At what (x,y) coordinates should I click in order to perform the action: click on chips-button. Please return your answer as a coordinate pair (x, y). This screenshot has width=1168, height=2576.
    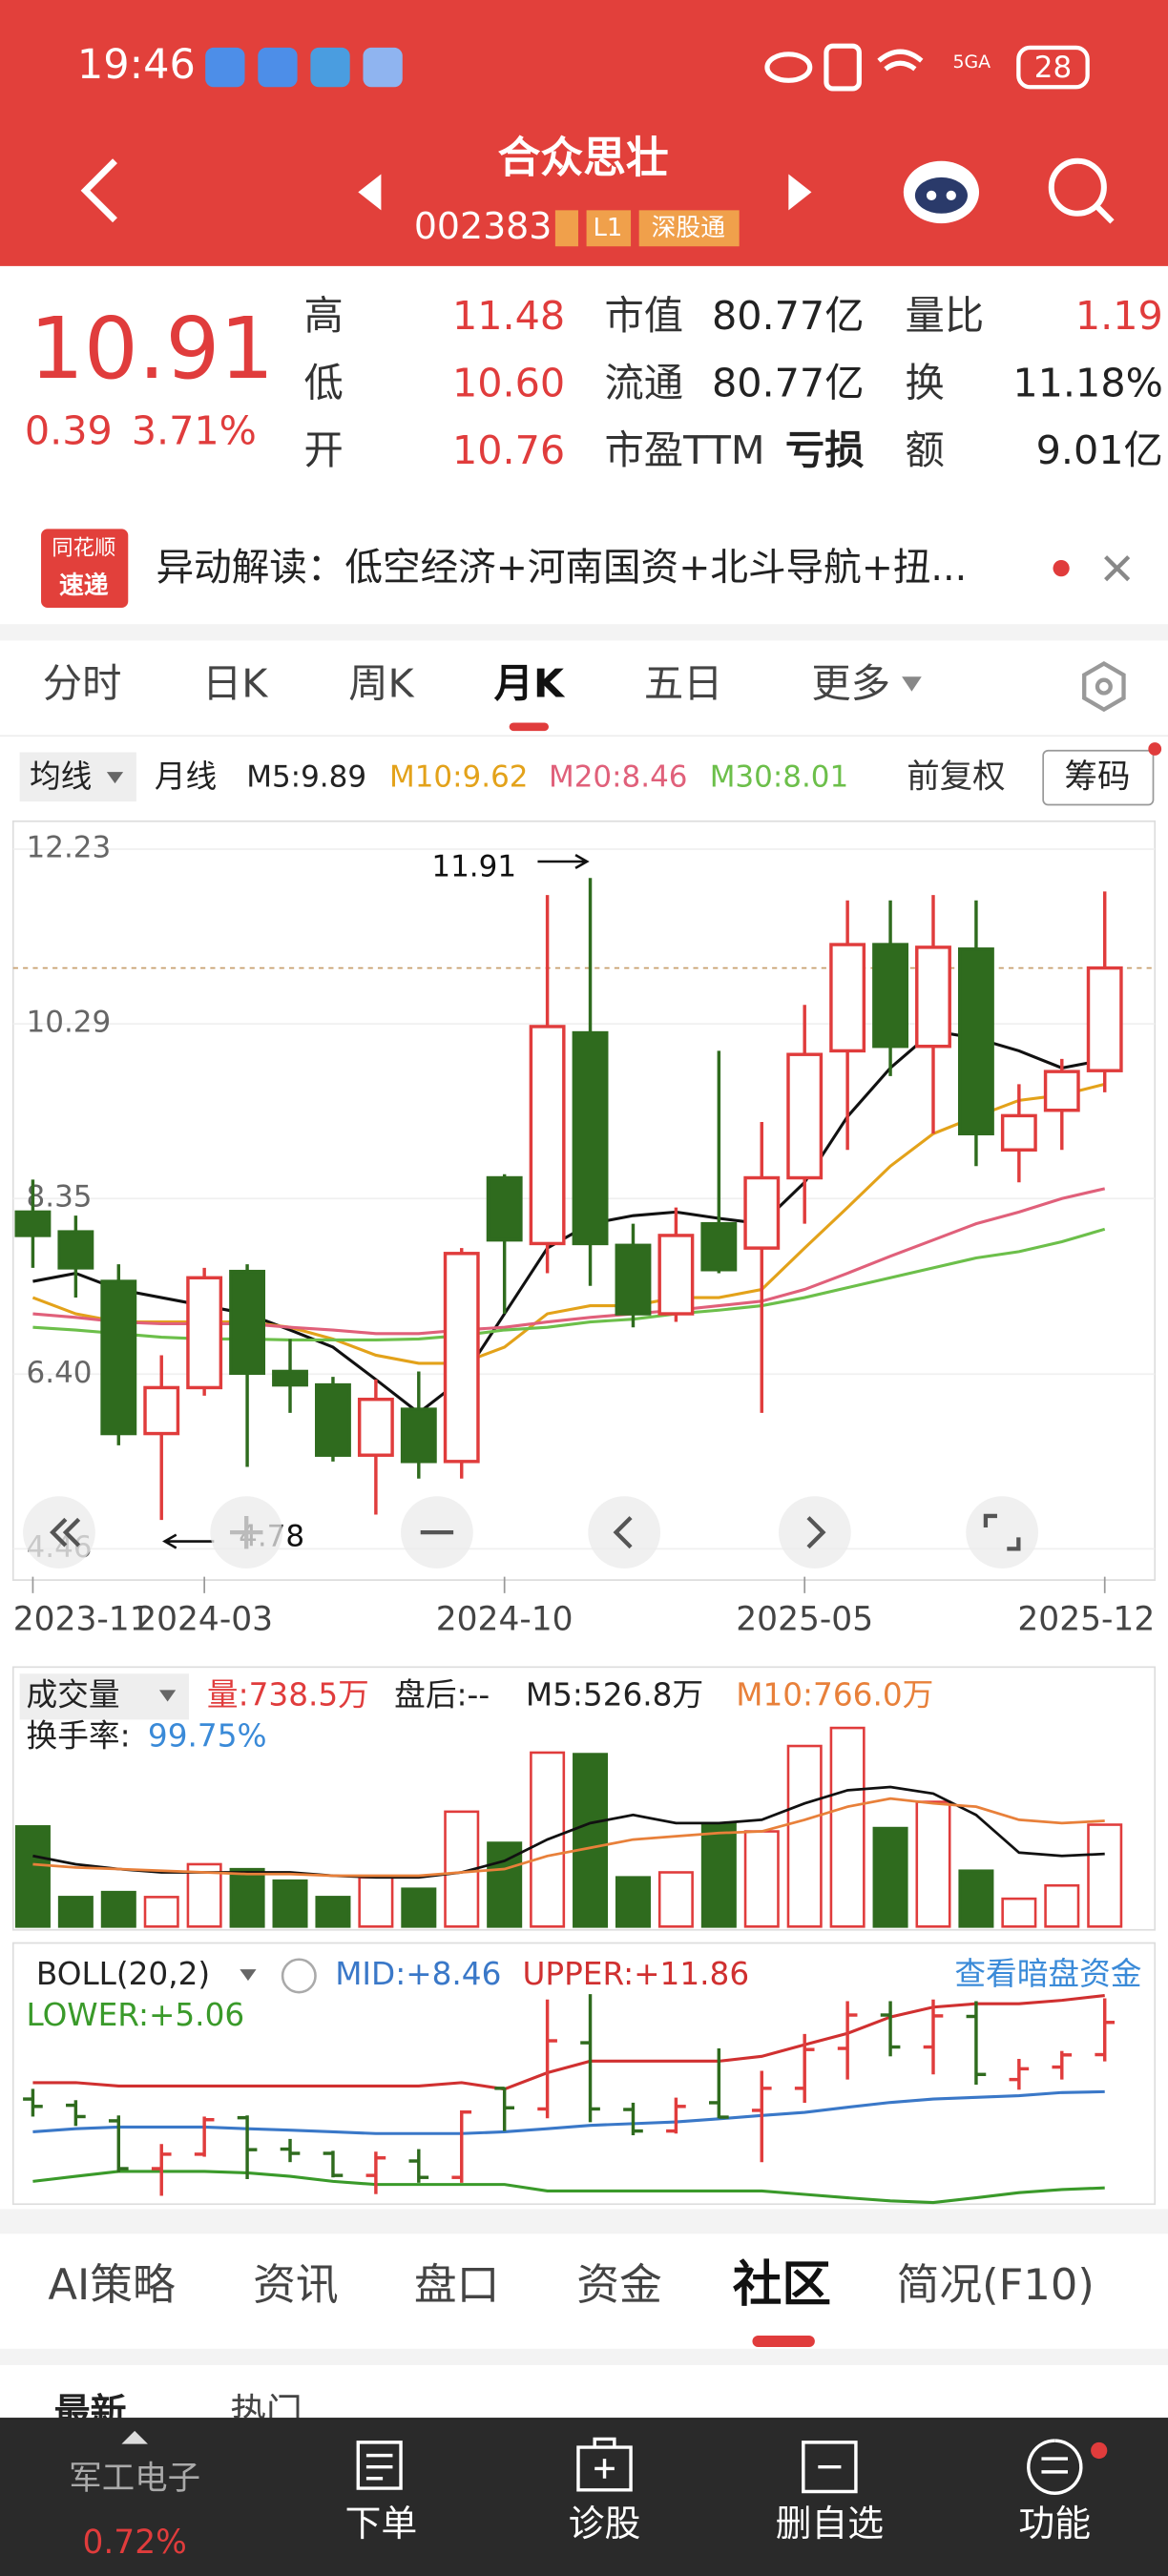
    Looking at the image, I should click on (1099, 777).